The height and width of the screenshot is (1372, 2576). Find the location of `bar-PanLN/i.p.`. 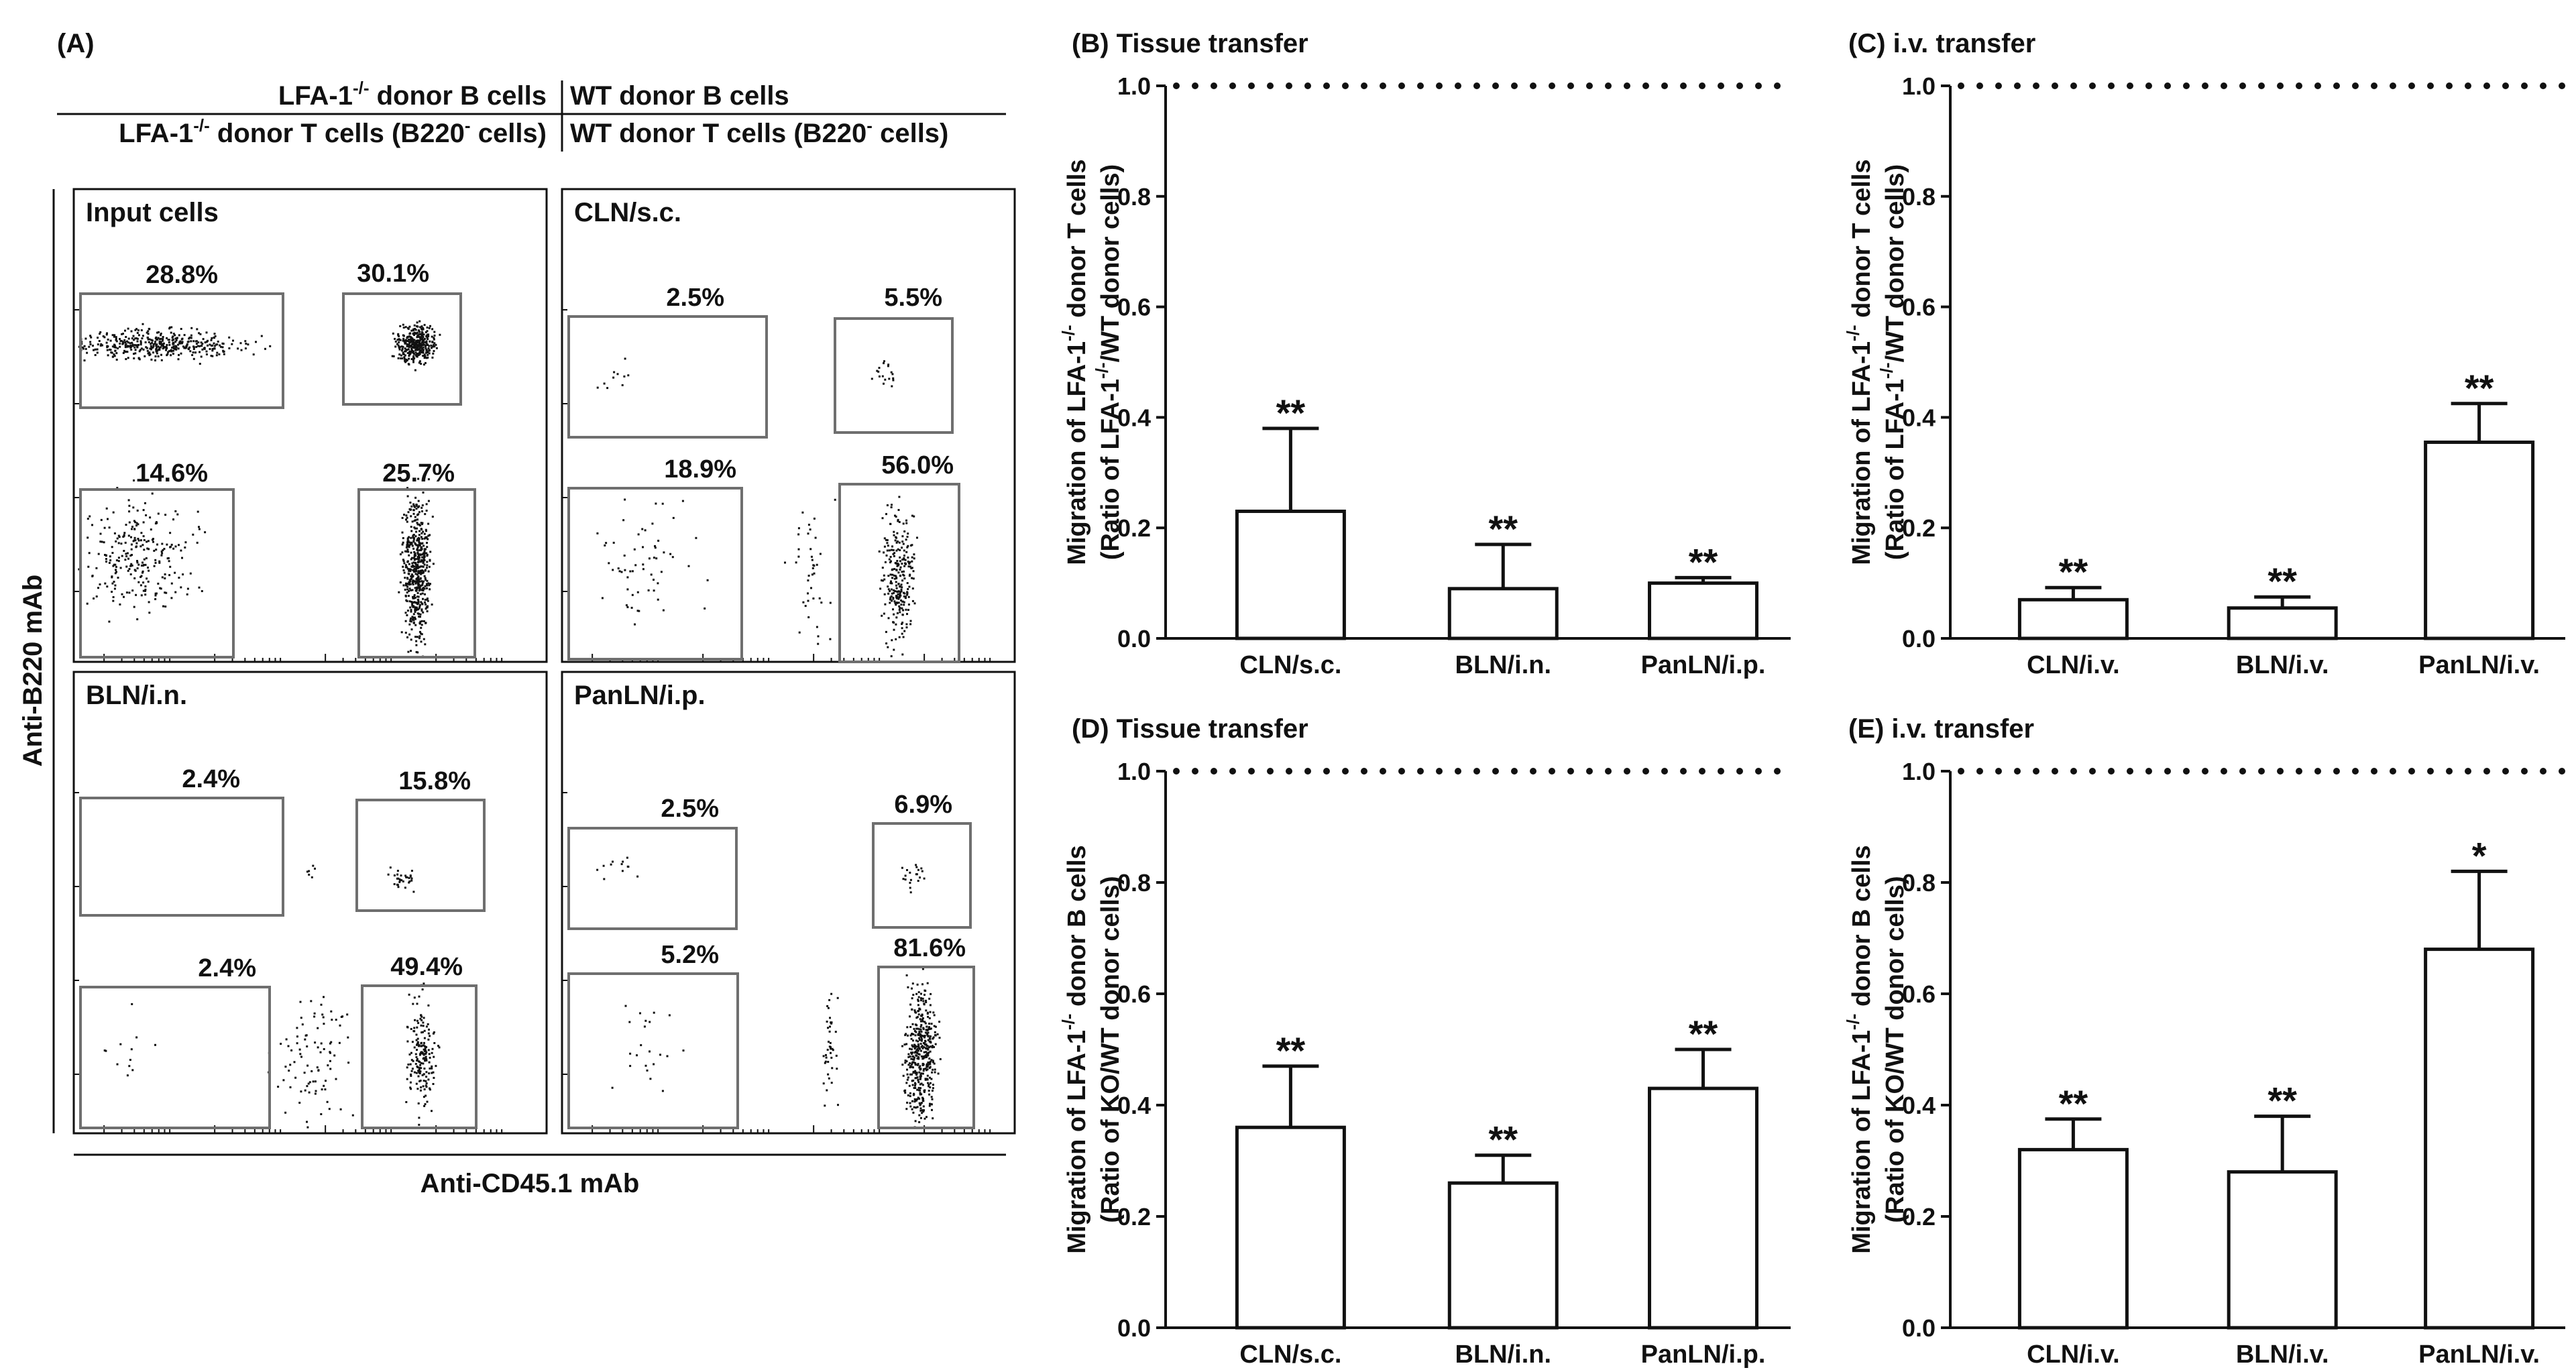

bar-PanLN/i.p. is located at coordinates (1703, 610).